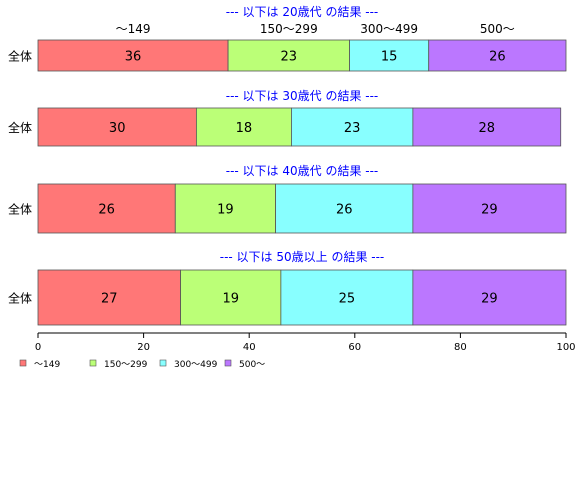 This screenshot has height=501, width=580. What do you see at coordinates (302, 171) in the screenshot?
I see `panel-title: --- 以下は 40歳代 の結果 ---` at bounding box center [302, 171].